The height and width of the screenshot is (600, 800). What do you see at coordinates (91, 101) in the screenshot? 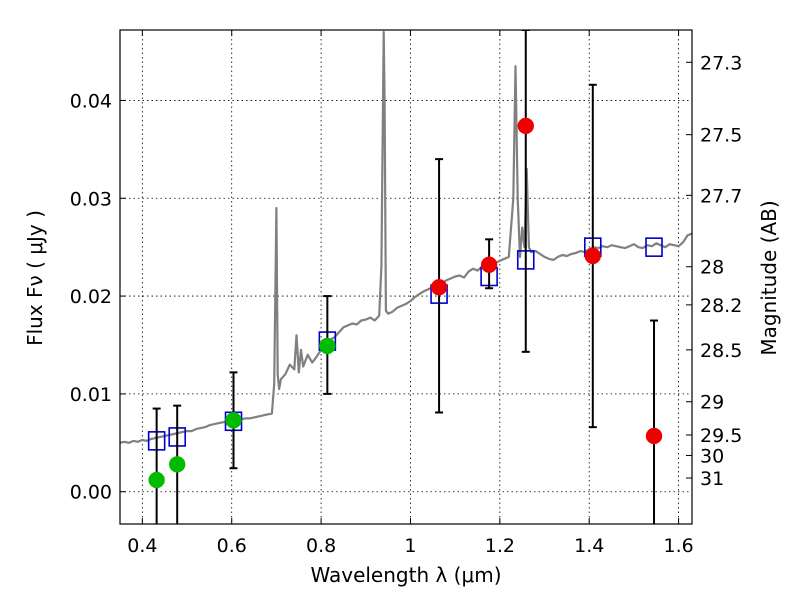
I see `y-tick-label: 0.04` at bounding box center [91, 101].